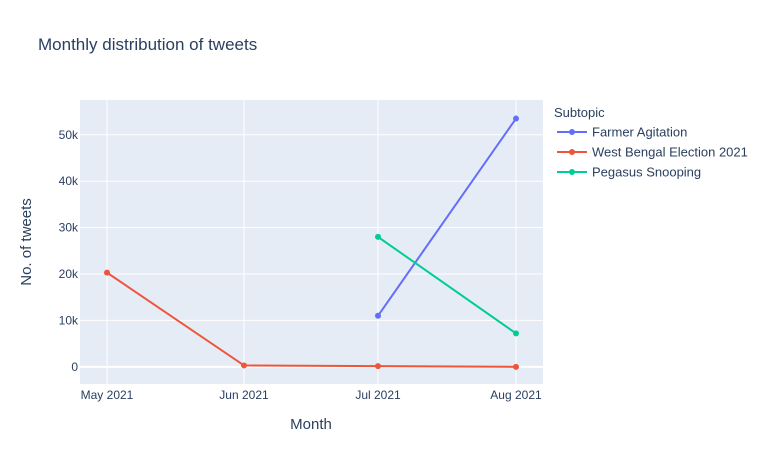 Image resolution: width=767 pixels, height=465 pixels. What do you see at coordinates (107, 395) in the screenshot?
I see `x-tick-label: May 2021` at bounding box center [107, 395].